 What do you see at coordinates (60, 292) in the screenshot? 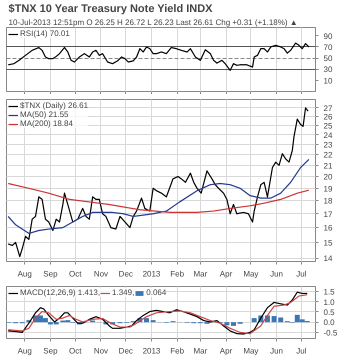
I see `legend-label: MACD(12,26,9) 1.413,` at bounding box center [60, 292].